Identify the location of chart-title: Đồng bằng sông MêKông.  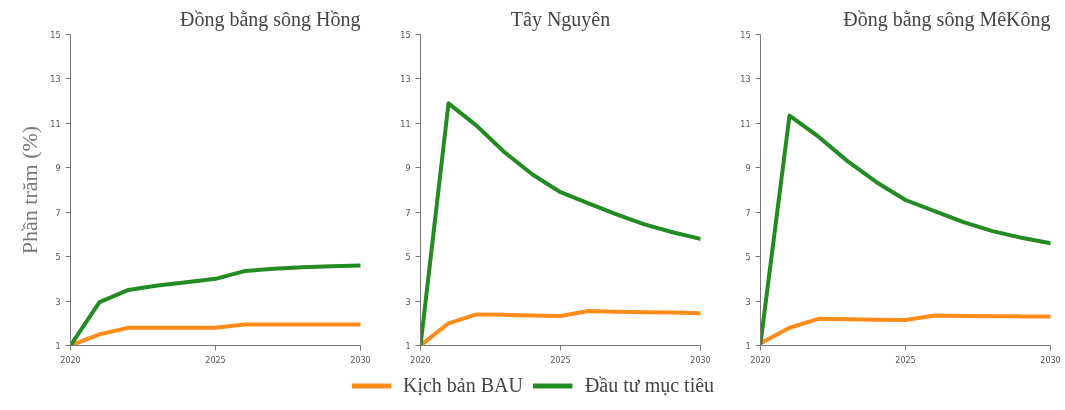
(947, 19).